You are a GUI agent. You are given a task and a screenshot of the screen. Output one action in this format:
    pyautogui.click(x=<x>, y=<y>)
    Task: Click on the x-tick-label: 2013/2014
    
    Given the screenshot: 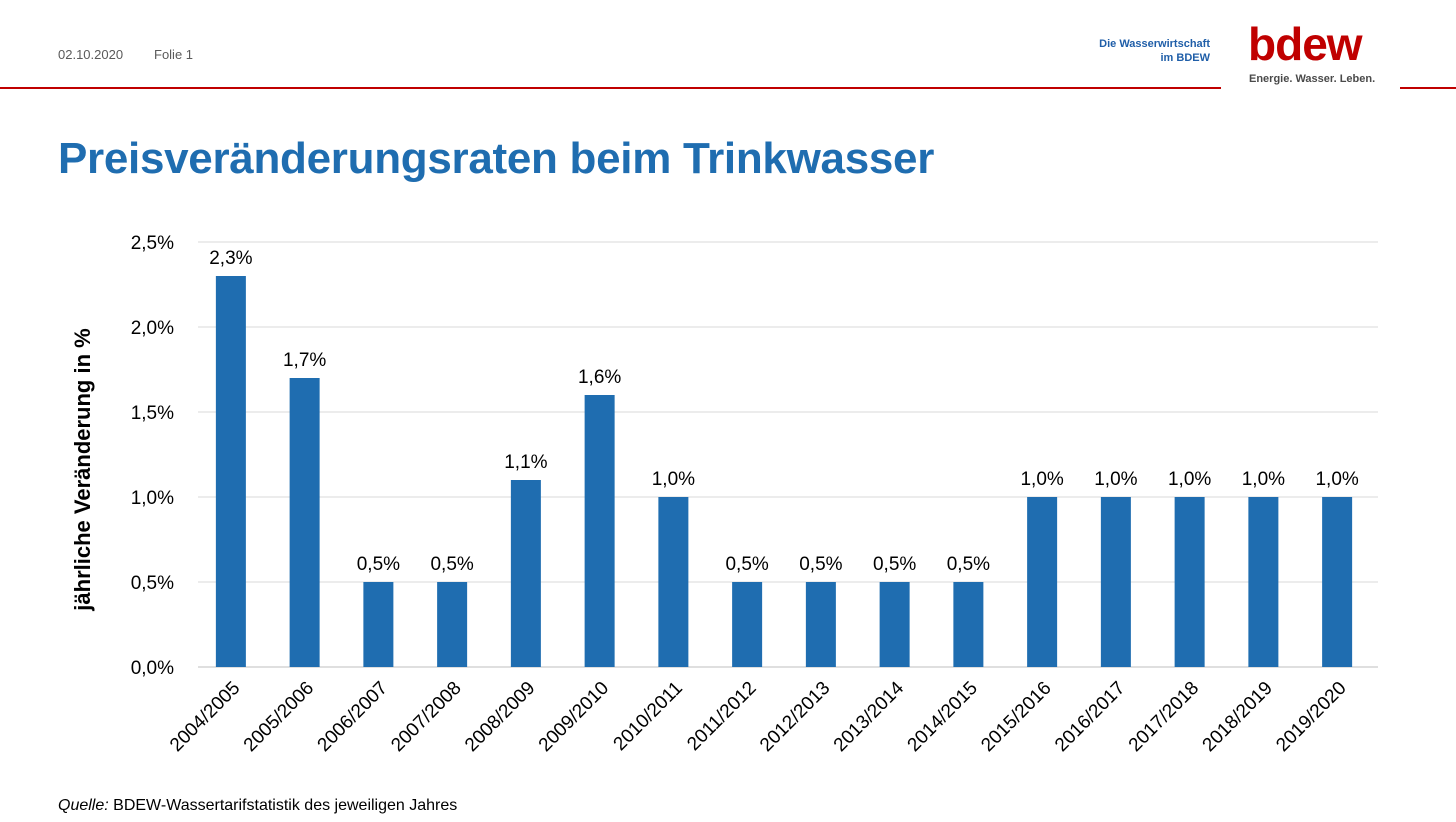 What is the action you would take?
    pyautogui.click(x=869, y=716)
    